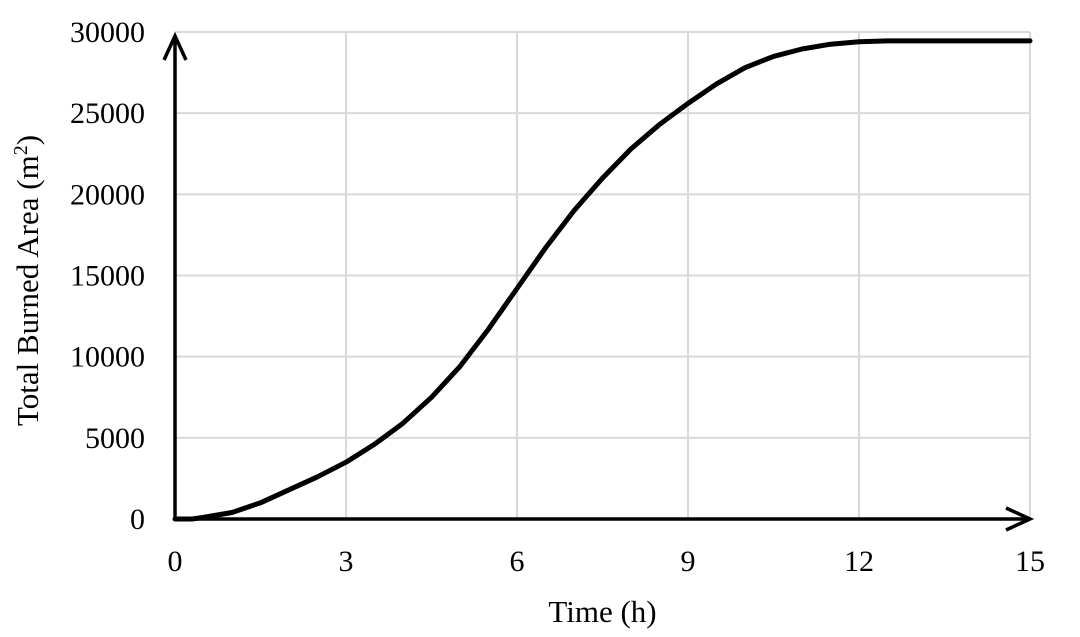 Image resolution: width=1080 pixels, height=637 pixels. I want to click on y-tick-labels: 0 5000 10000 15000 20000 25000 30000, so click(107, 276).